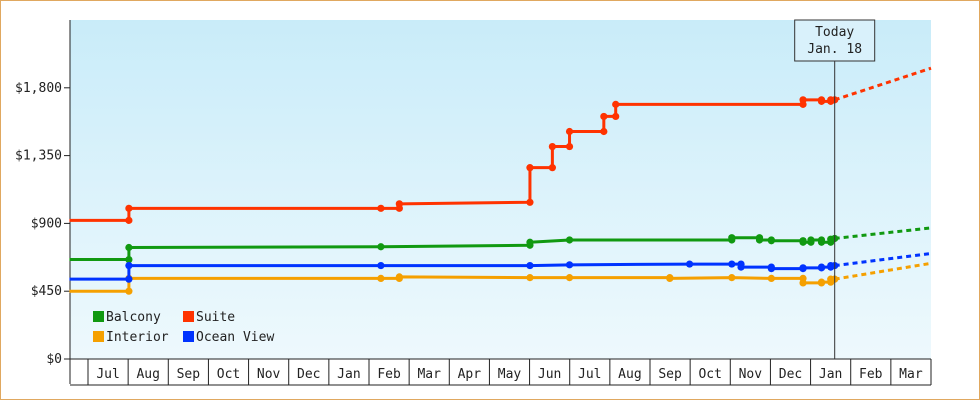 This screenshot has height=400, width=980. Describe the element at coordinates (46, 291) in the screenshot. I see `y-tick-label: $450` at that location.